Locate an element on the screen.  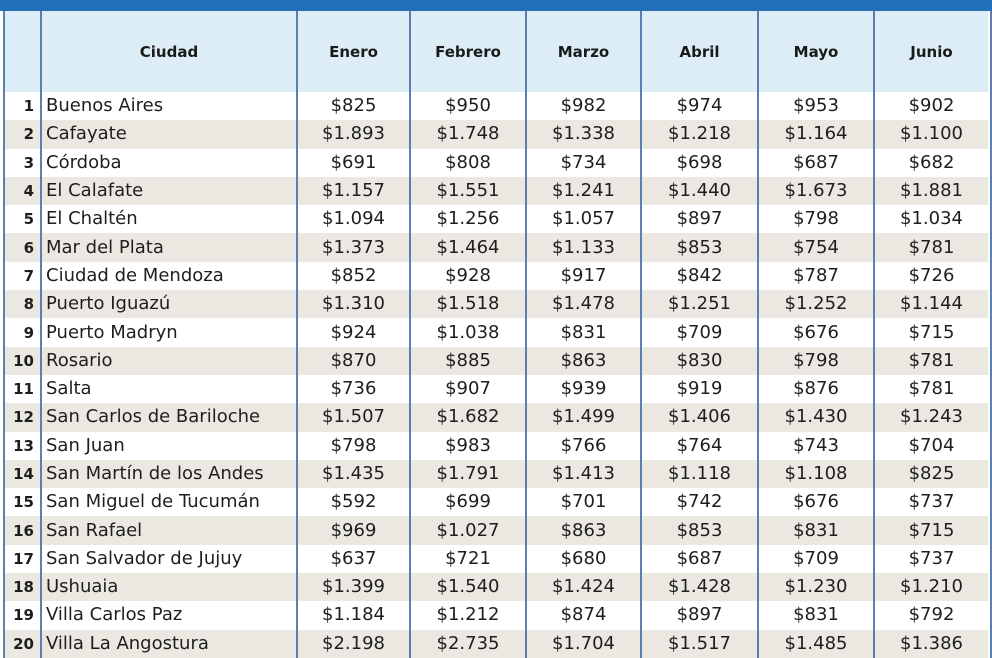
price-junio: $1.034 is located at coordinates (930, 219).